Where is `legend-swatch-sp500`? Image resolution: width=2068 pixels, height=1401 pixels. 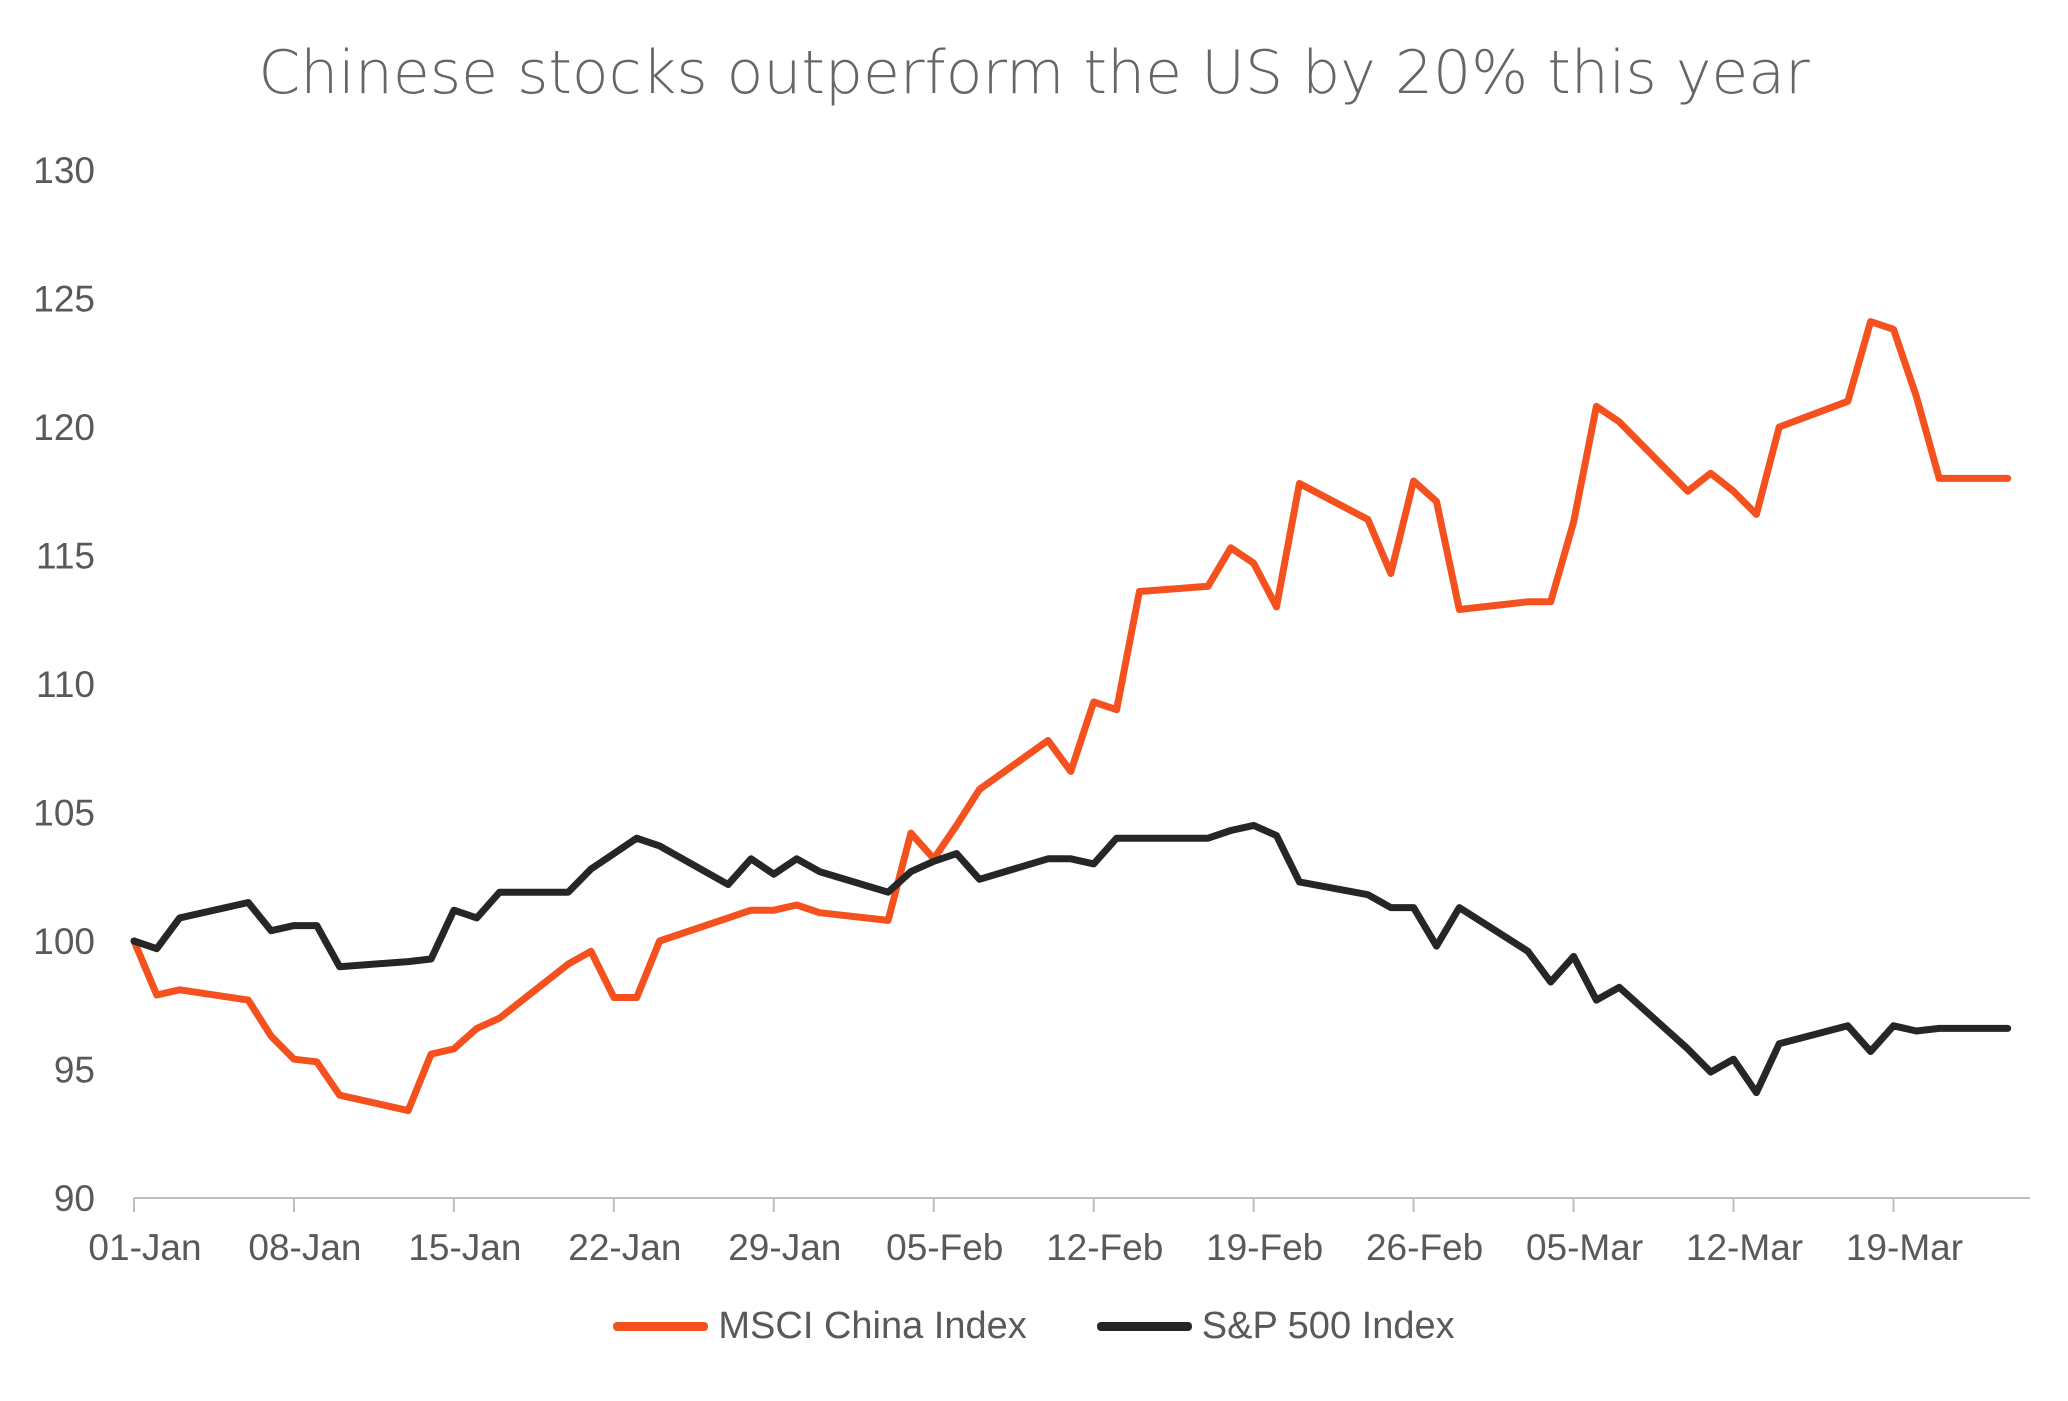 legend-swatch-sp500 is located at coordinates (1144, 1326).